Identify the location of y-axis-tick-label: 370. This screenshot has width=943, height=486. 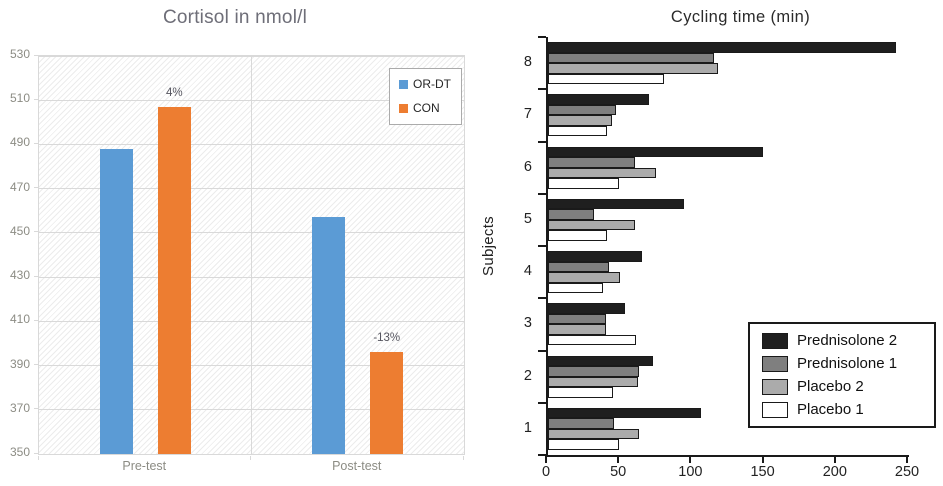
(19, 407).